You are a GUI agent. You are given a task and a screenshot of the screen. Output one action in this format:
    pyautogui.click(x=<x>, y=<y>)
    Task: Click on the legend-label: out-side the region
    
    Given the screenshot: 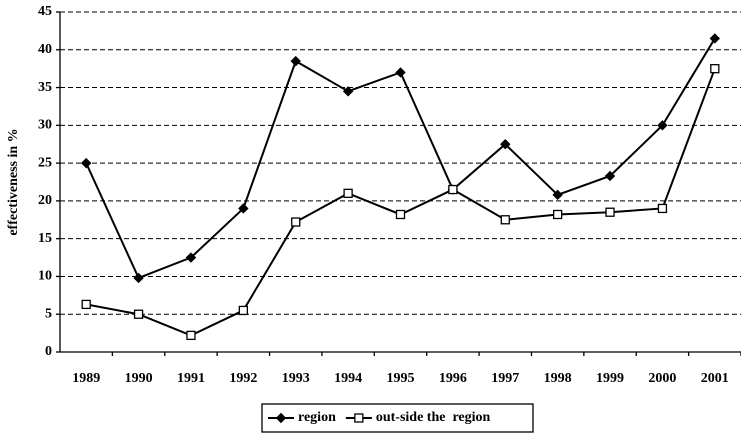 What is the action you would take?
    pyautogui.click(x=433, y=417)
    